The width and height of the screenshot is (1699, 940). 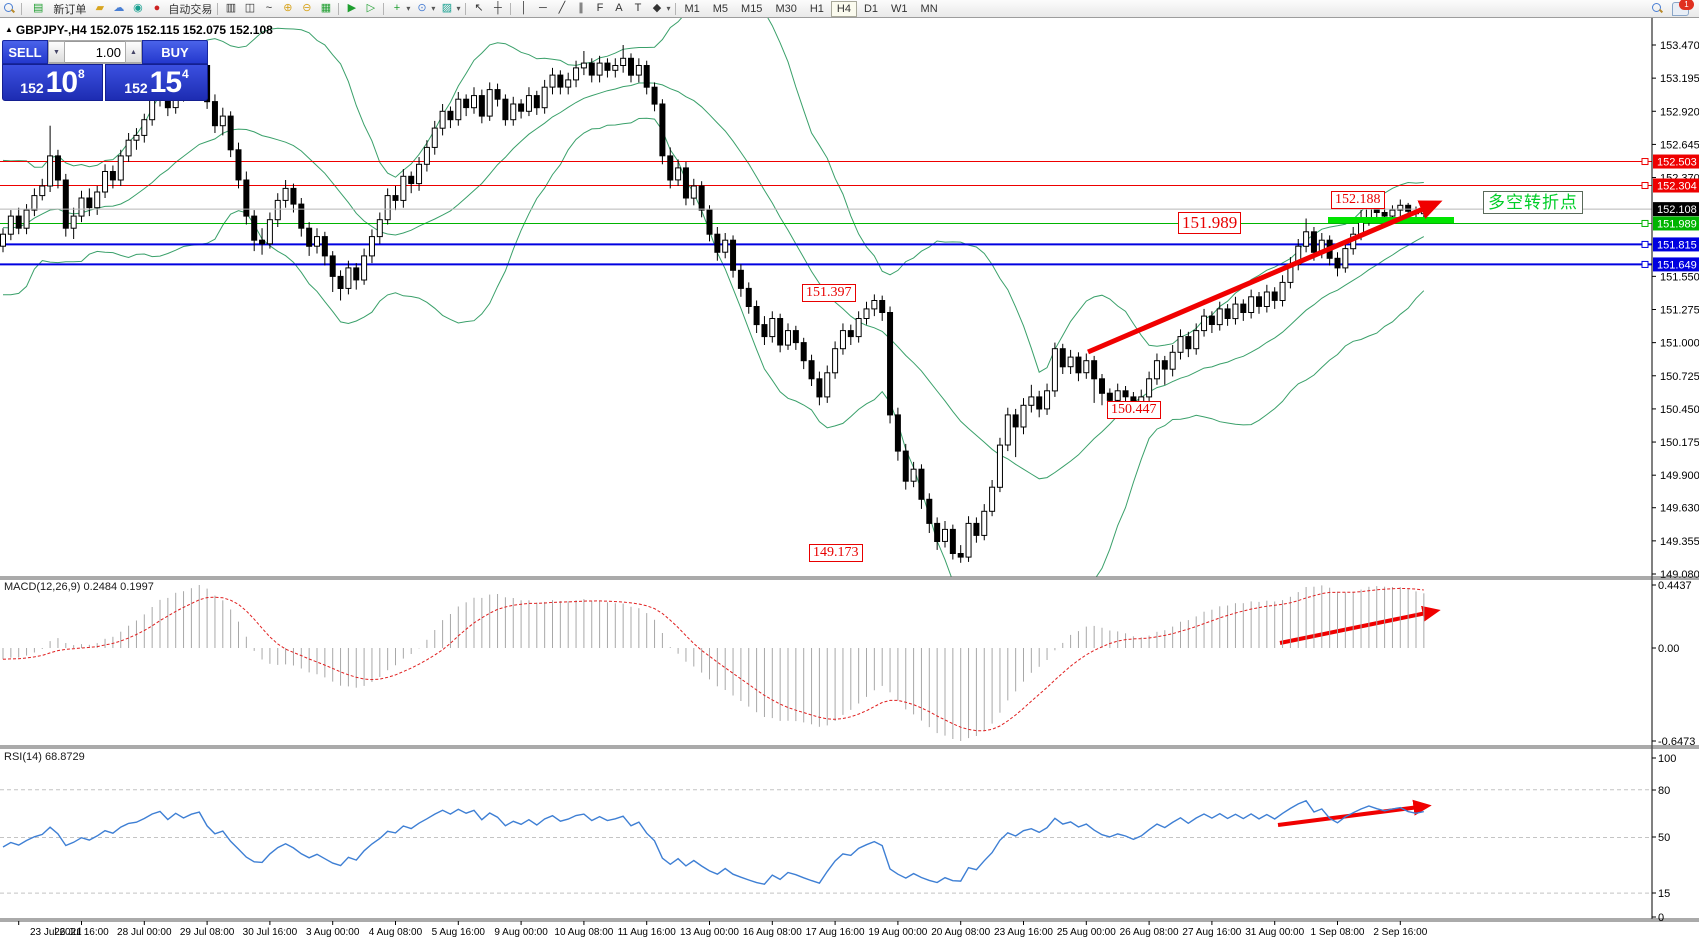 What do you see at coordinates (250, 8) in the screenshot?
I see `candlestick-chart-icon: ◫` at bounding box center [250, 8].